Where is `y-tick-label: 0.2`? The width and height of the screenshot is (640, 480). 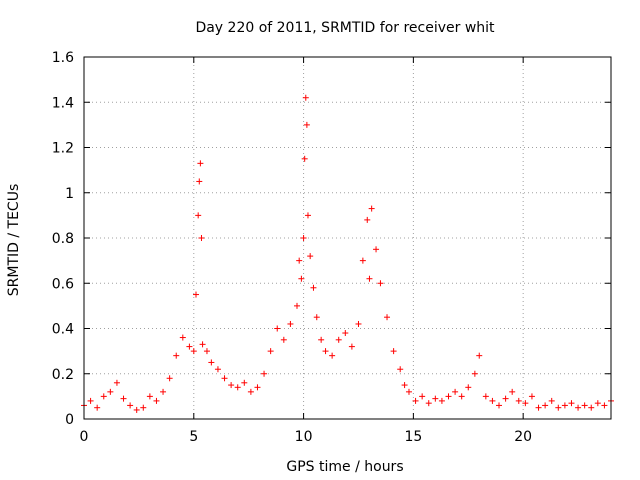 y-tick-label: 0.2 is located at coordinates (63, 375).